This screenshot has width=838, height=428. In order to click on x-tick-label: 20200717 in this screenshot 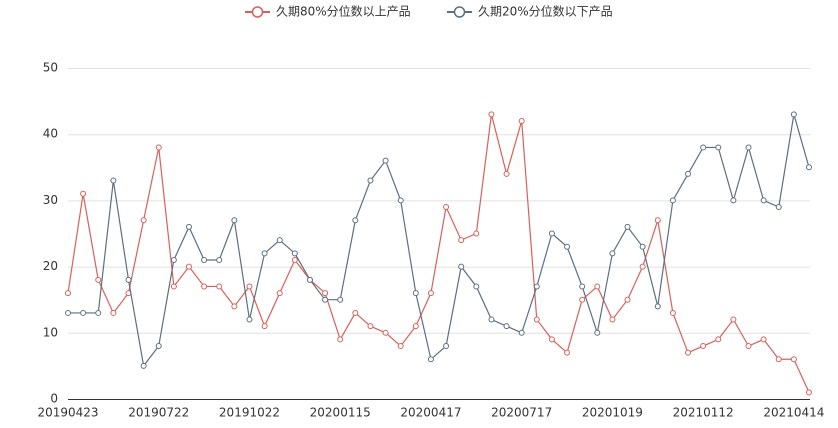, I will do `click(521, 413)`.